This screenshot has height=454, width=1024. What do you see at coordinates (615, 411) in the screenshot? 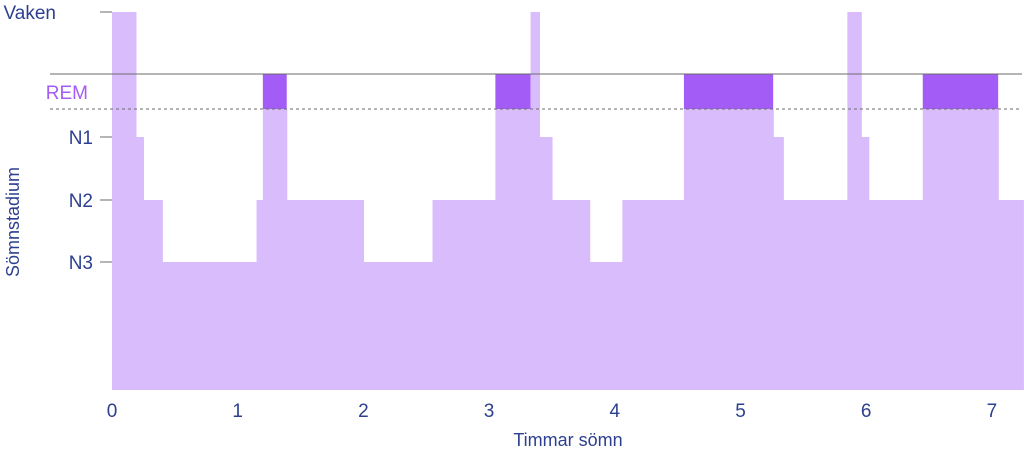
I see `x-tick-label-4: 4` at bounding box center [615, 411].